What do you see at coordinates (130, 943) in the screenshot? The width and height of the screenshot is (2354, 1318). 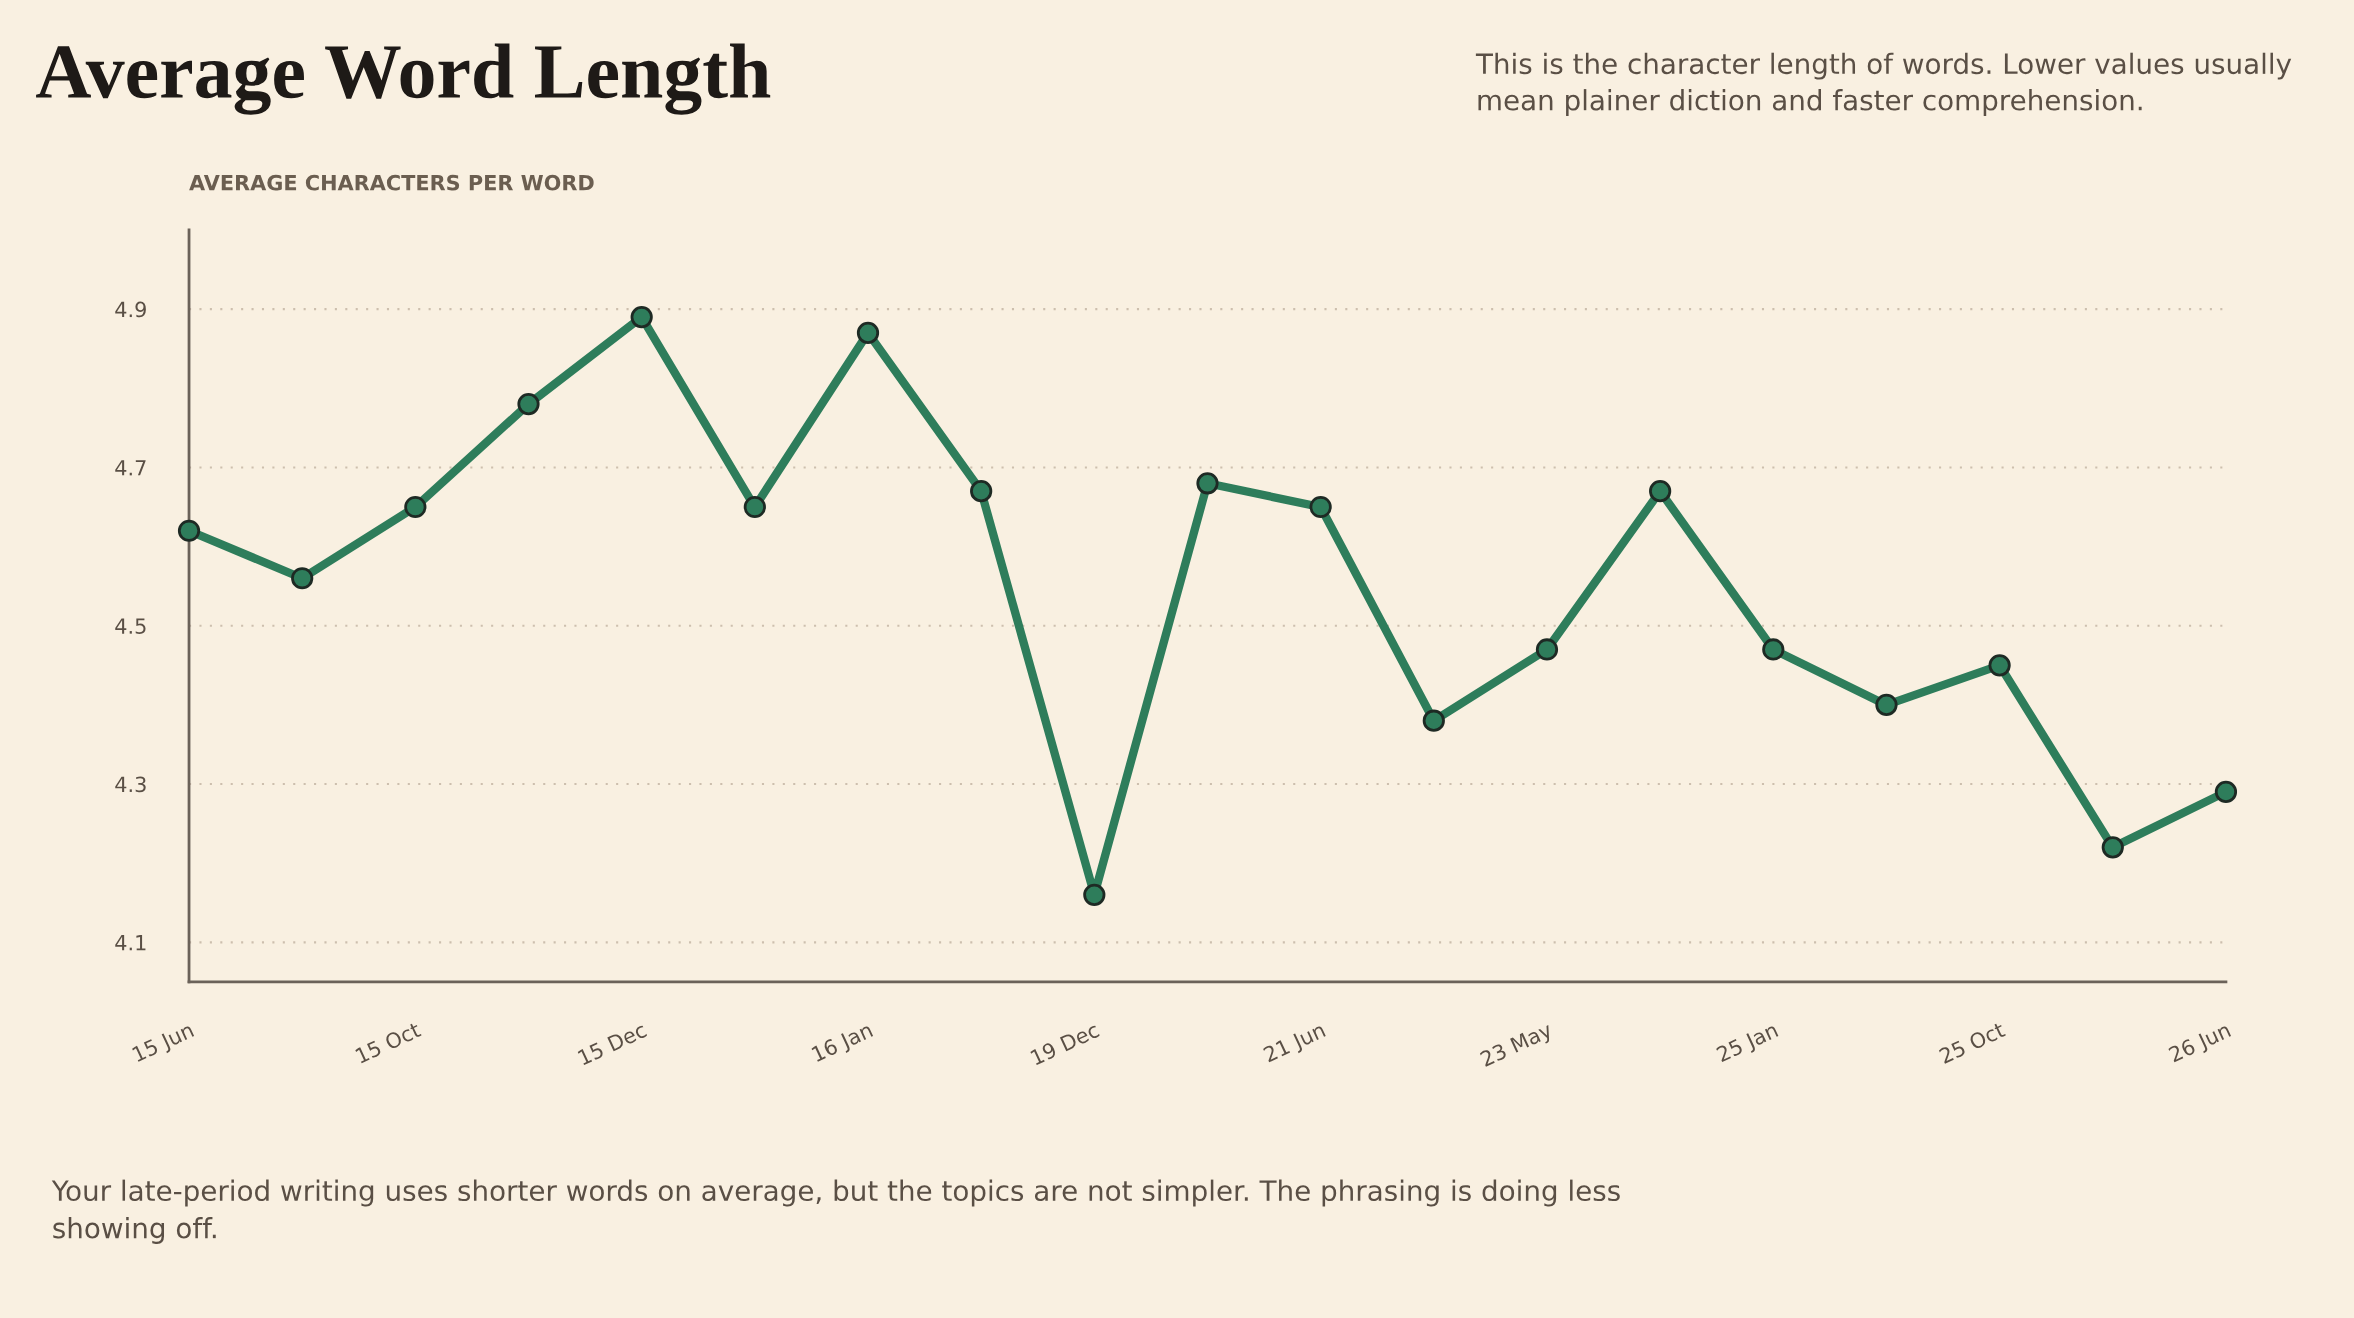 I see `y-tick-label: 4.1` at bounding box center [130, 943].